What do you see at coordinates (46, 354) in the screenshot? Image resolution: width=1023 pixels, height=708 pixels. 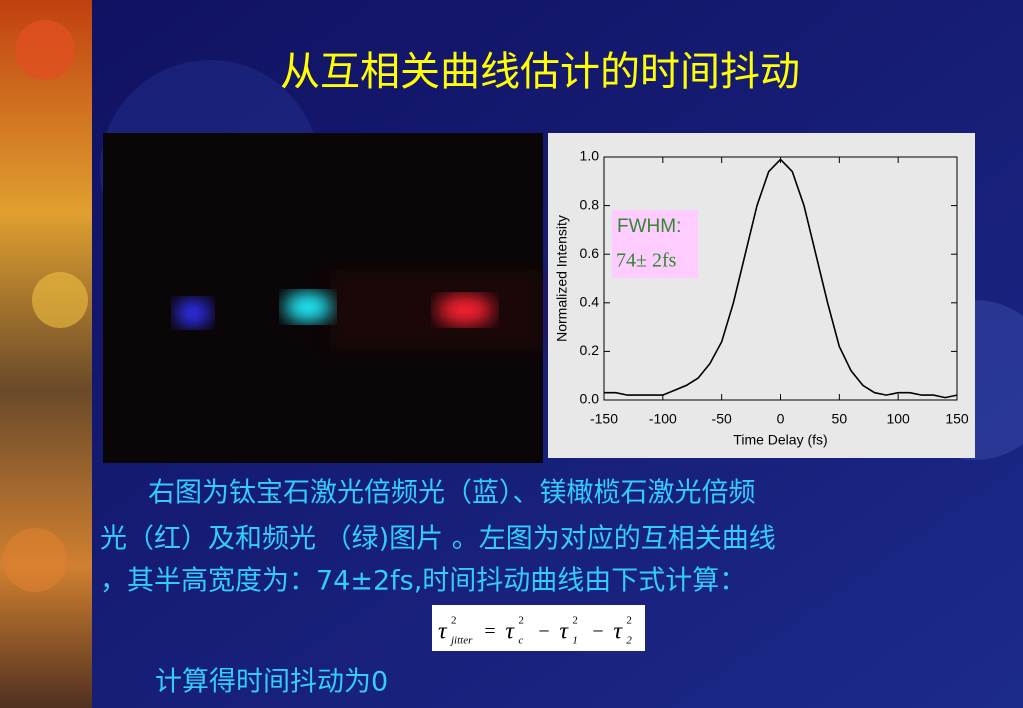 I see `side-strip` at bounding box center [46, 354].